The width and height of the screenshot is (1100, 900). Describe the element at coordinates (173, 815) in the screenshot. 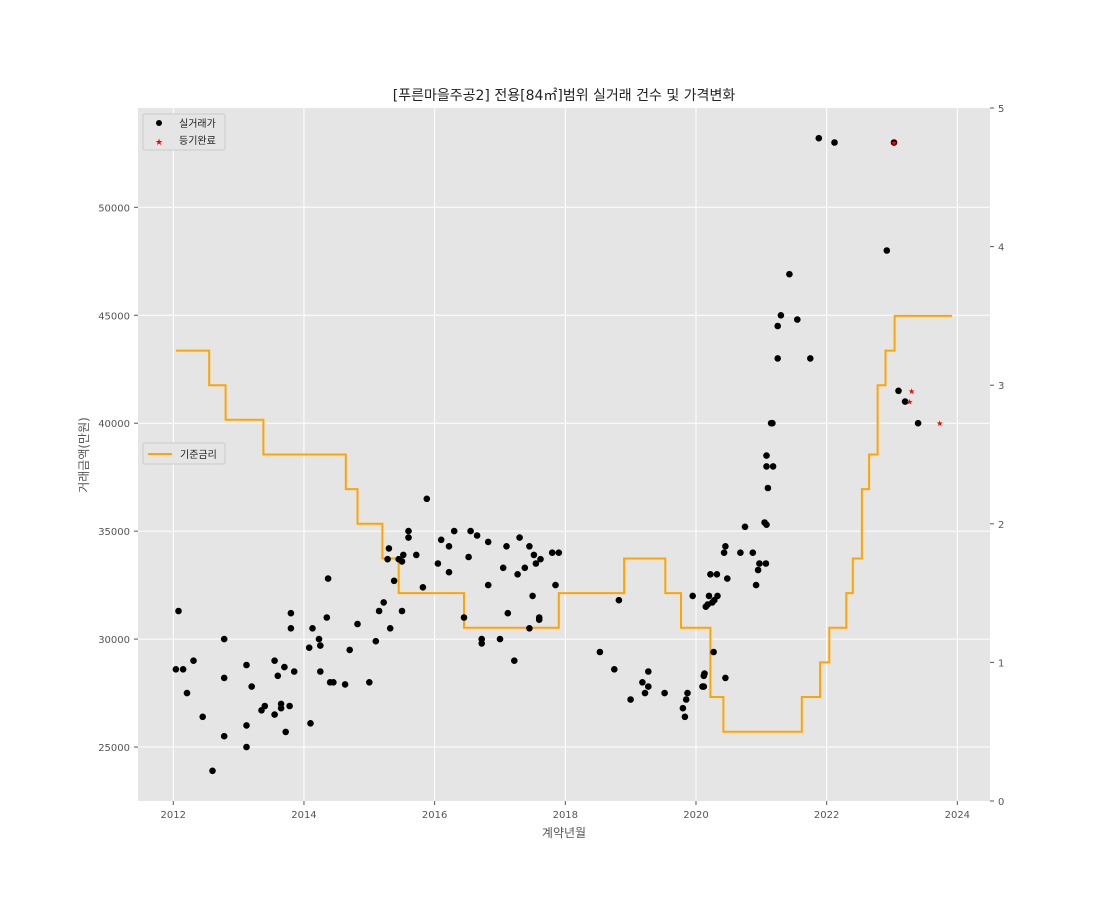

I see `x-tick-label: 2012` at that location.